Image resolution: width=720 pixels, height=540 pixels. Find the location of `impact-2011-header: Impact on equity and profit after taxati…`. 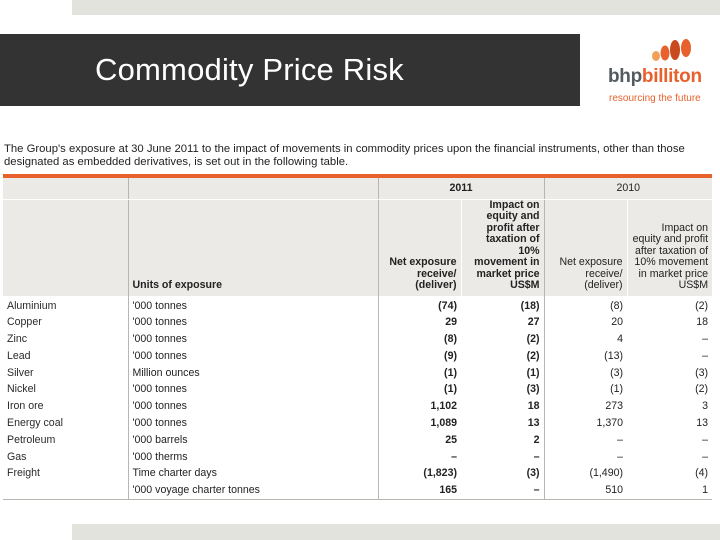

impact-2011-header: Impact on equity and profit after taxati… is located at coordinates (502, 247).